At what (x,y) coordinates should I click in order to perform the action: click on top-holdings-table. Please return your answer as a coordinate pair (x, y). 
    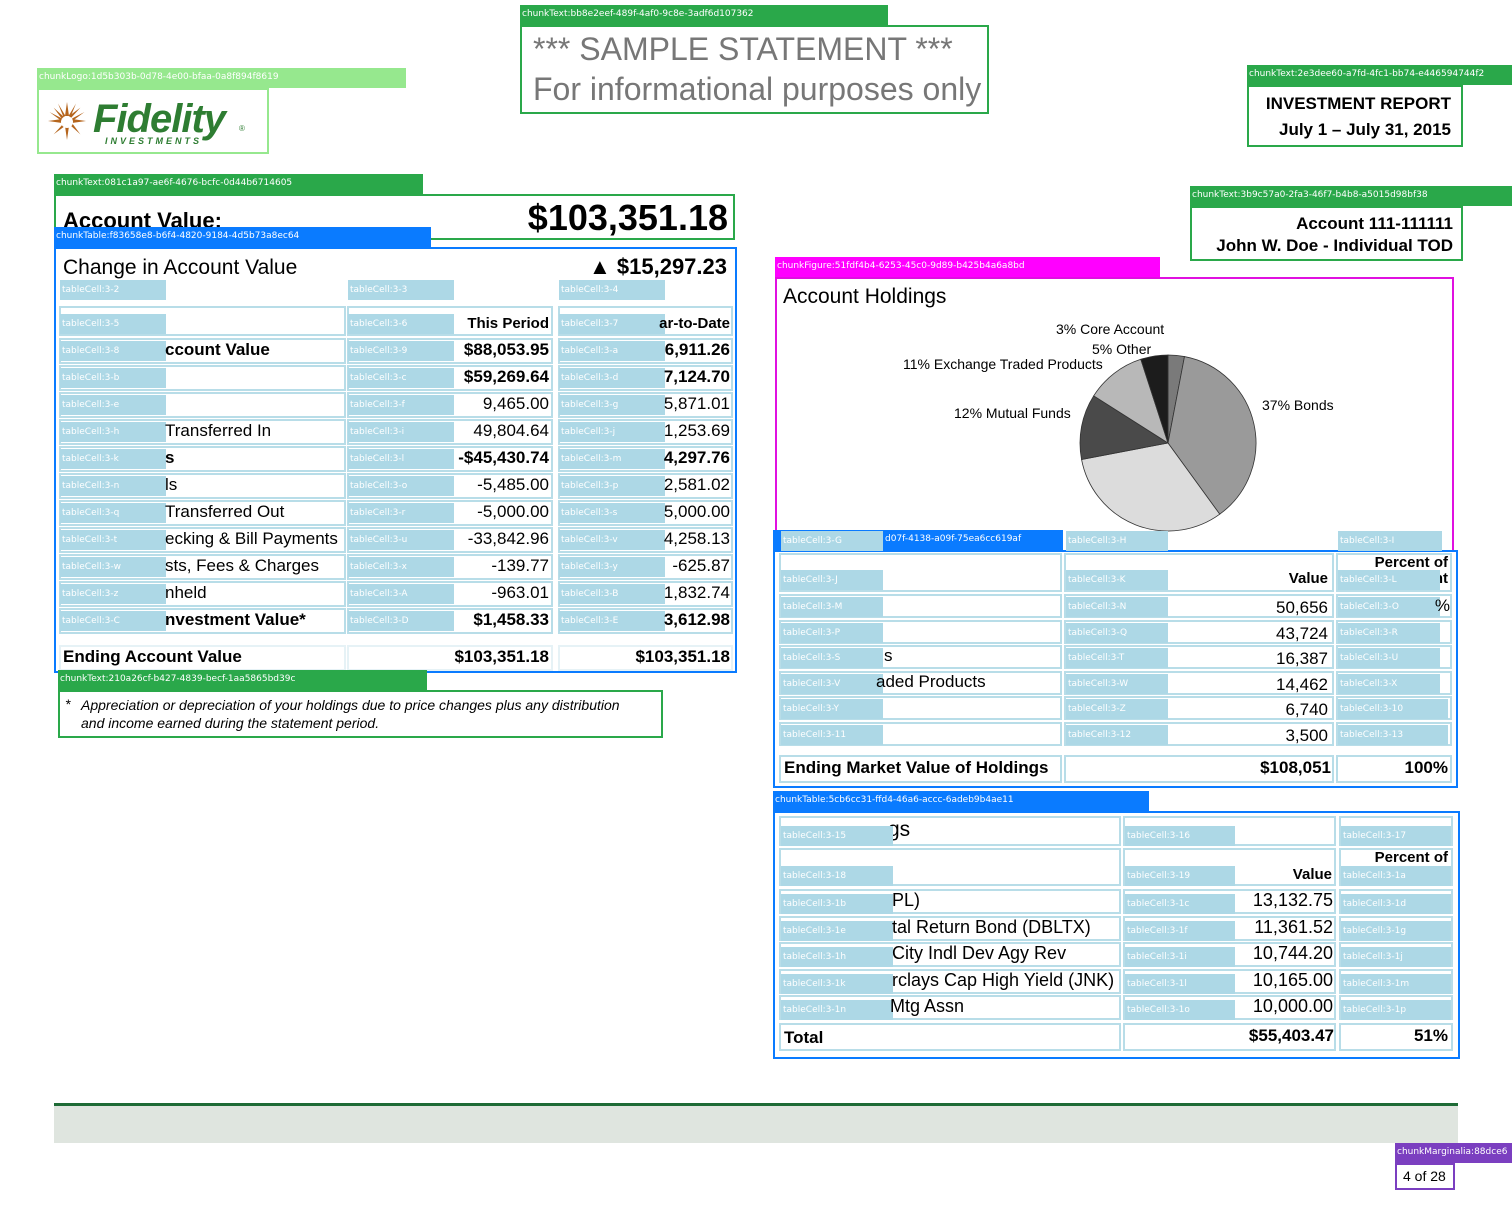
    Looking at the image, I should click on (1116, 935).